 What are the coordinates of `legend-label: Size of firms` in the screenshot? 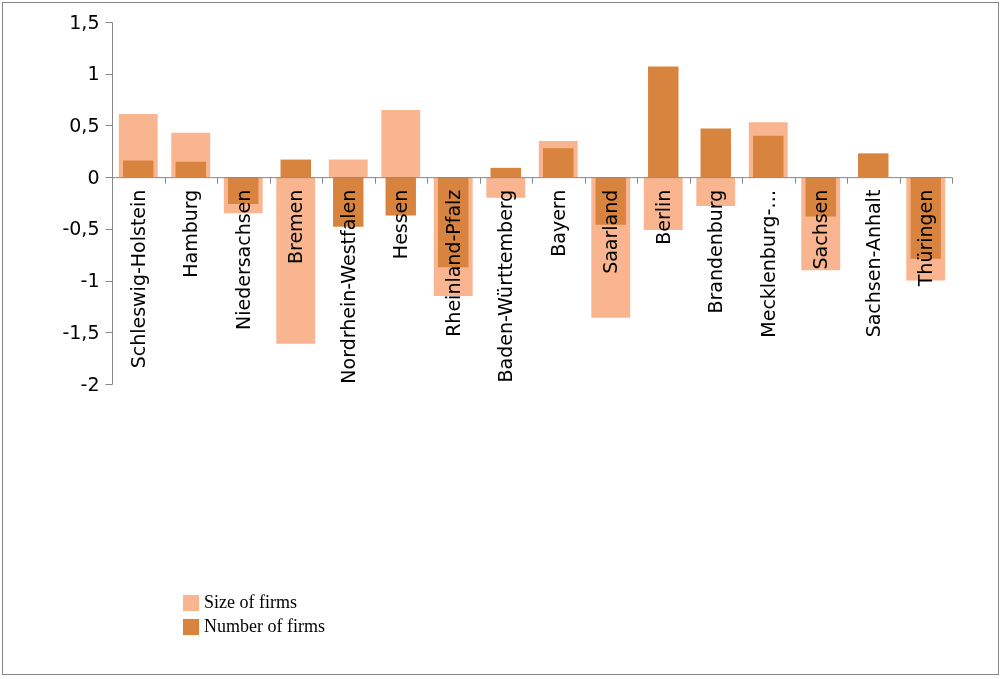 It's located at (250, 602).